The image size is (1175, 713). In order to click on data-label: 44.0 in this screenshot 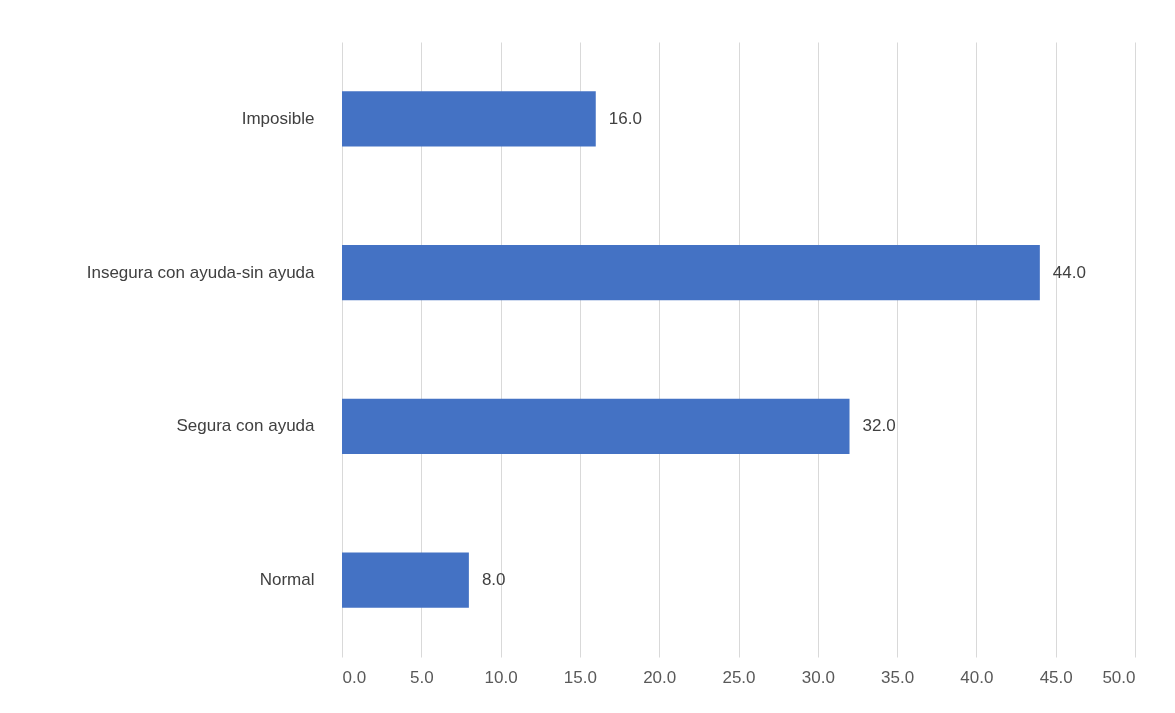, I will do `click(1069, 272)`.